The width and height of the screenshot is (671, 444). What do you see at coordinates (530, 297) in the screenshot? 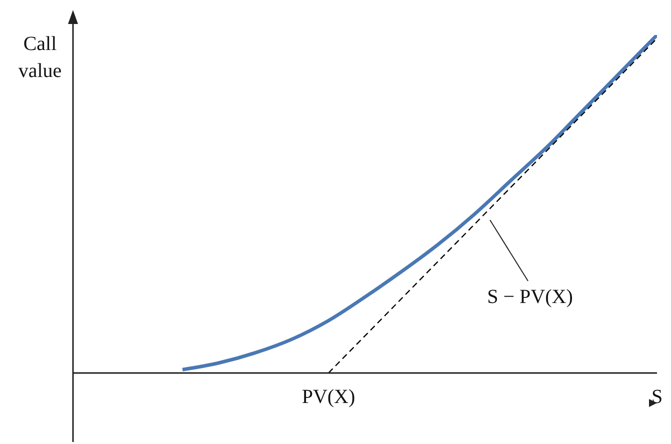
I see `annotation: S − PV(X)` at bounding box center [530, 297].